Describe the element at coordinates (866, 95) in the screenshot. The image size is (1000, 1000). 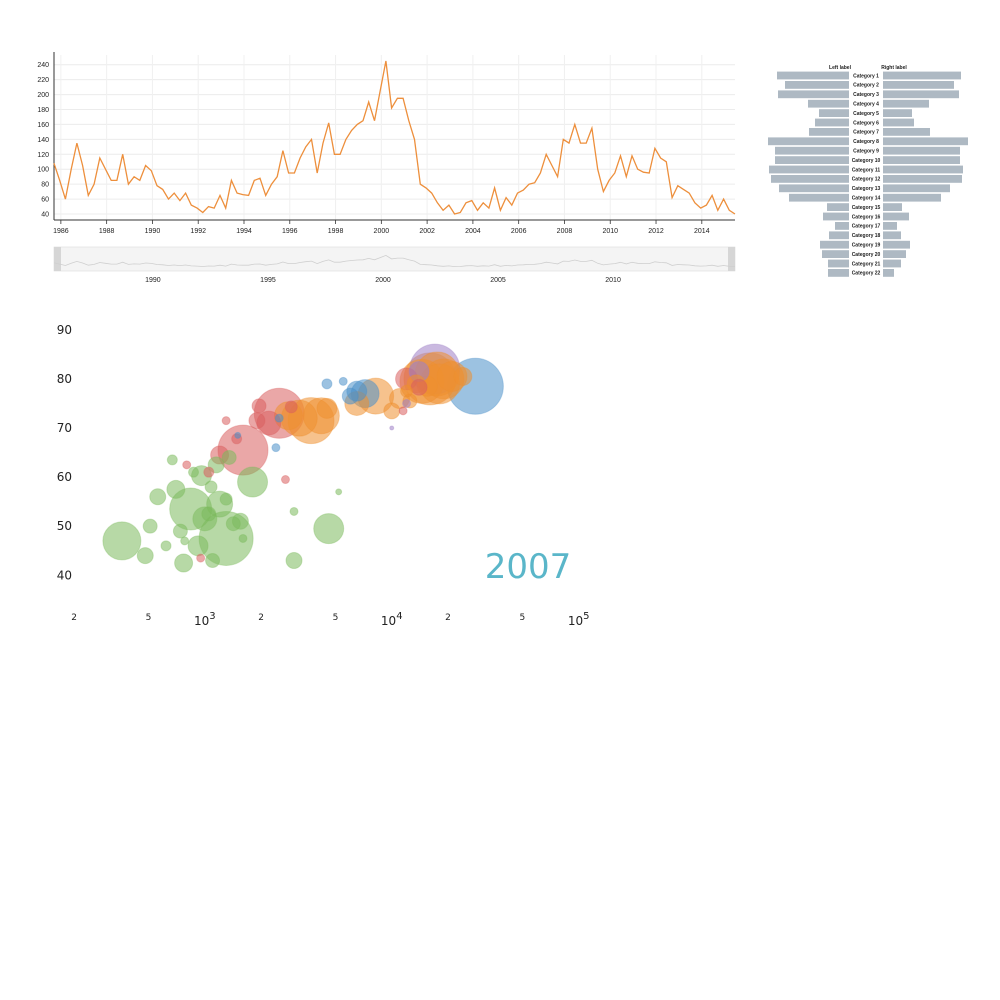
I see `category-label: Category 3` at that location.